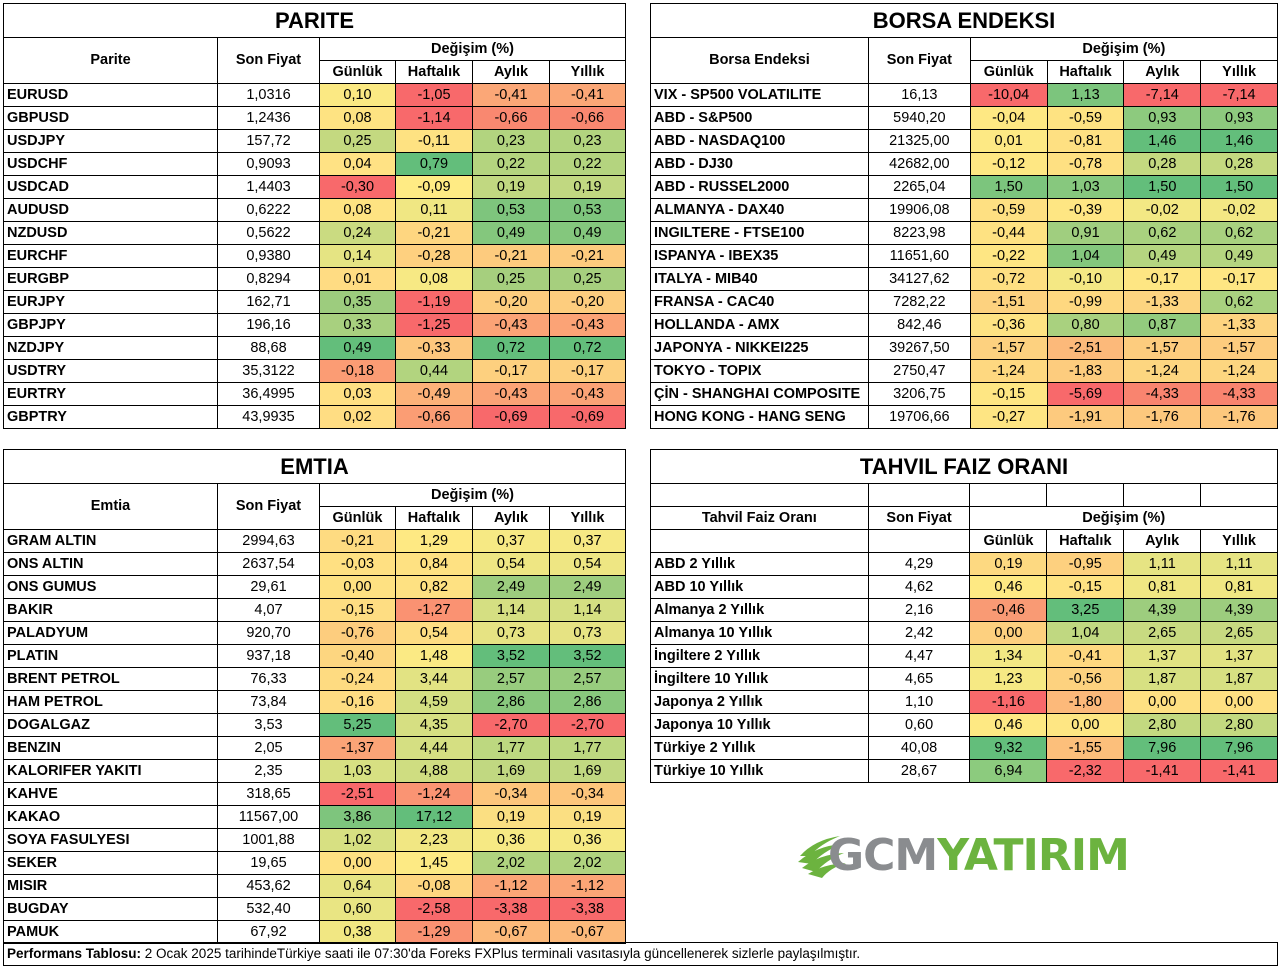  Describe the element at coordinates (268, 886) in the screenshot. I see `last-price: 453,62` at that location.